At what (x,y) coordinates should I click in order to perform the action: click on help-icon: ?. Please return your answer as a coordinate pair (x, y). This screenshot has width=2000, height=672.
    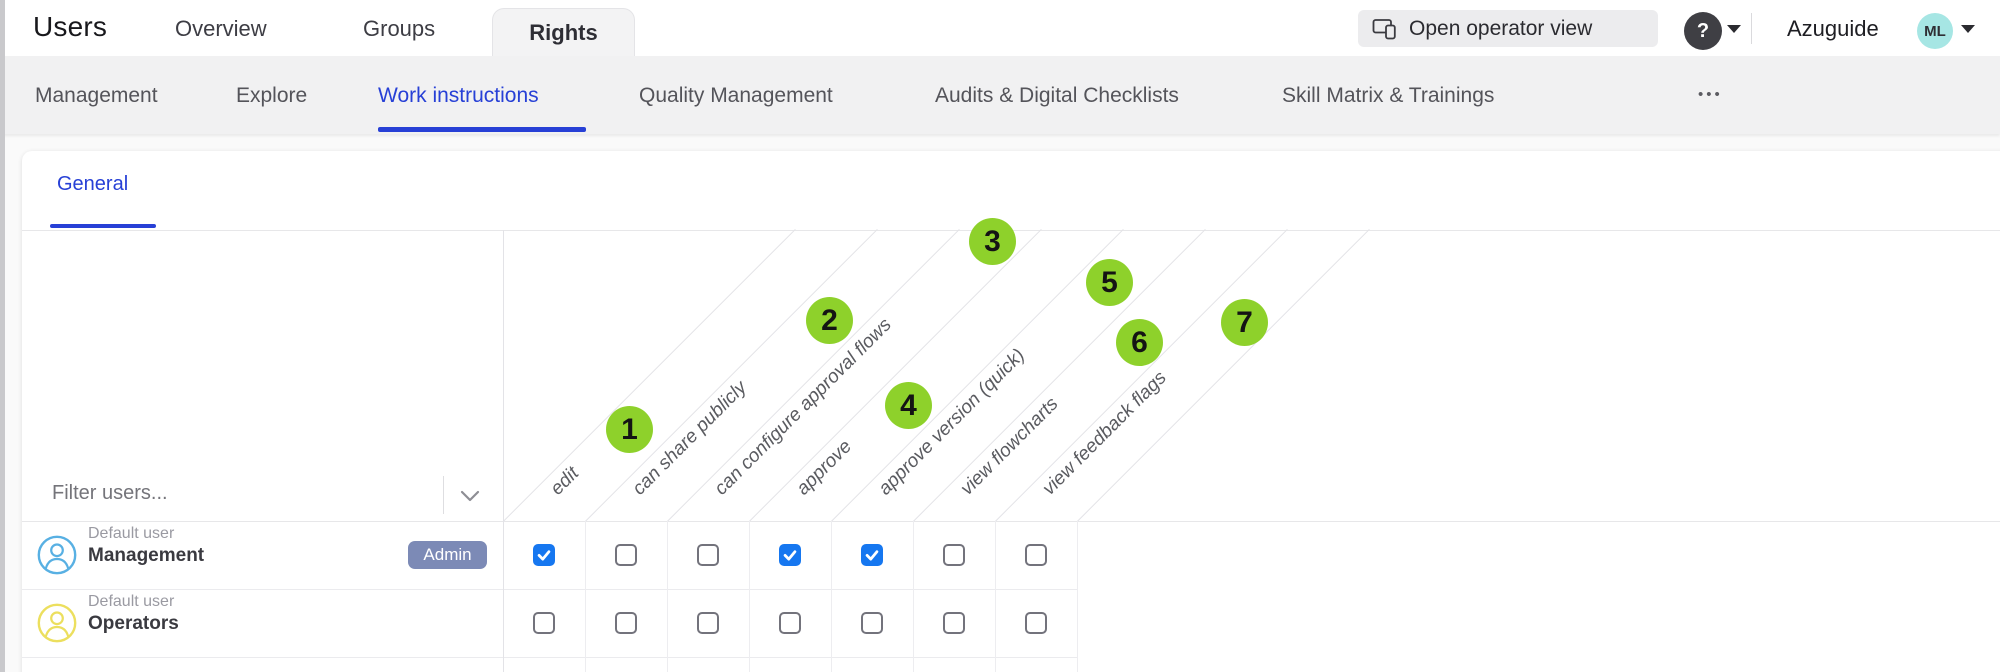
    Looking at the image, I should click on (1703, 30).